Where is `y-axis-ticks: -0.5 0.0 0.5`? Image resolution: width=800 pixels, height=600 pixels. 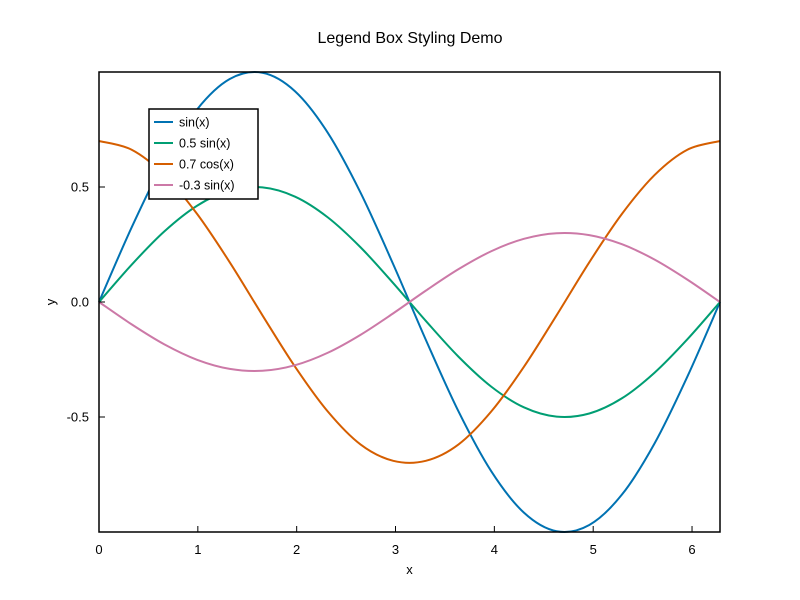 y-axis-ticks: -0.5 0.0 0.5 is located at coordinates (86, 302).